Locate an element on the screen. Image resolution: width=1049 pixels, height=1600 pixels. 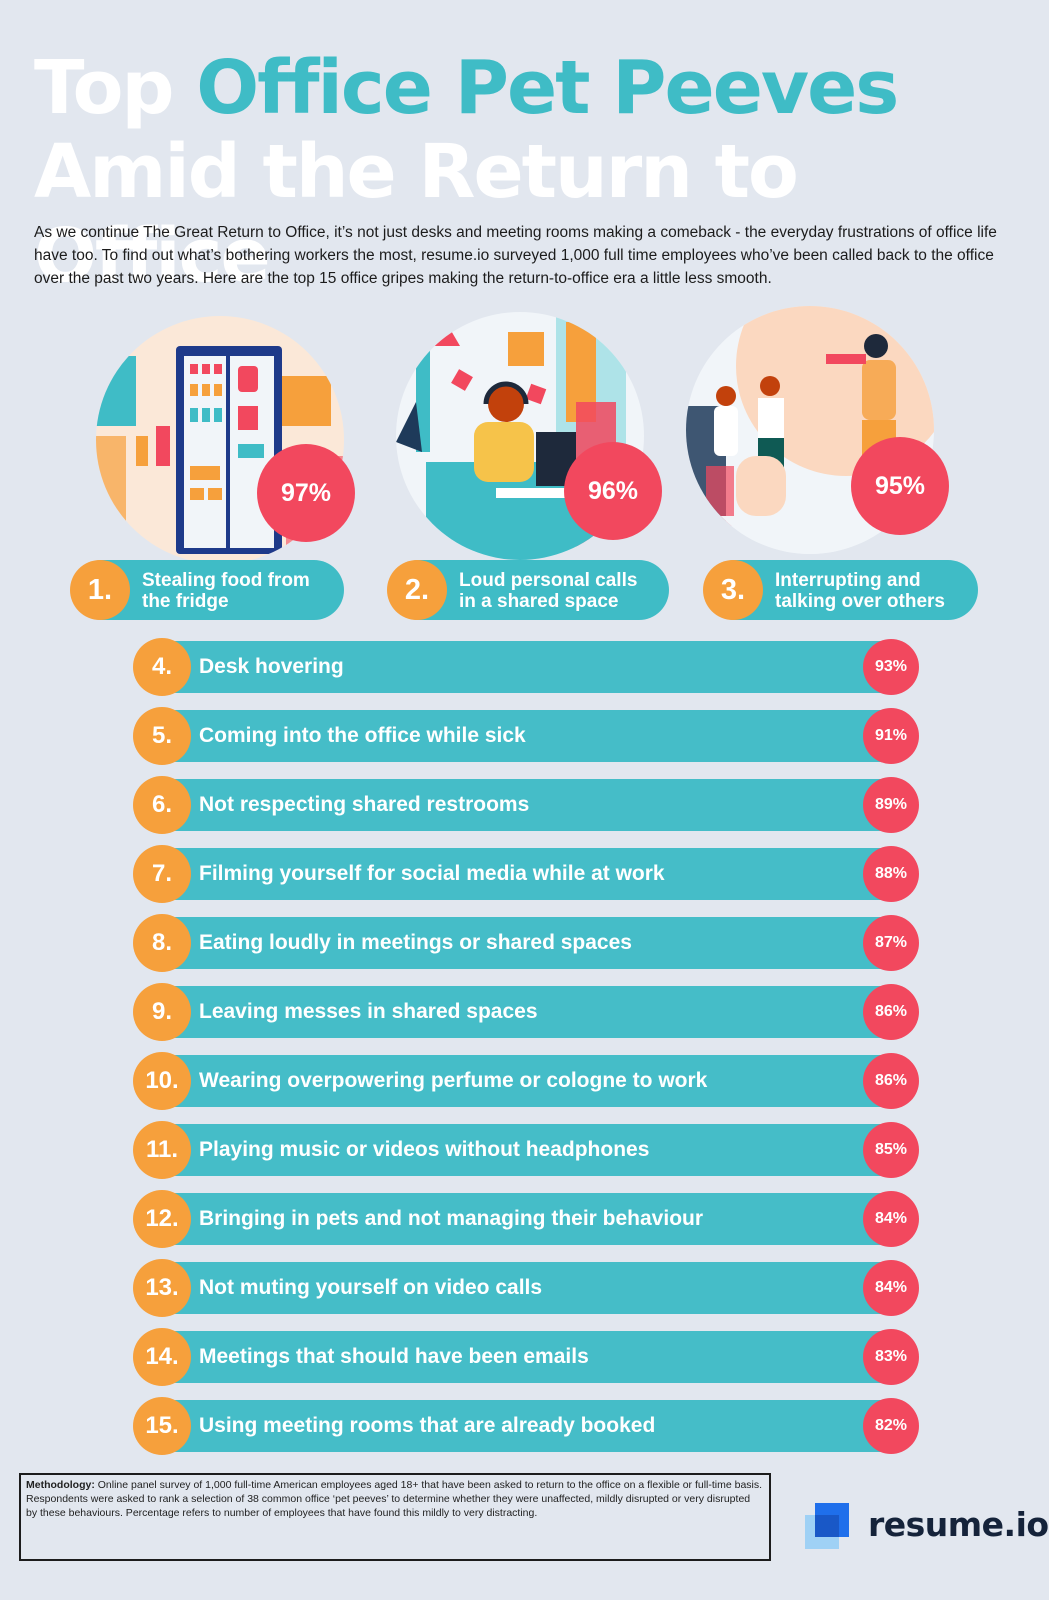
list-item: 6. Not respecting shared restrooms 89% is located at coordinates (526, 805).